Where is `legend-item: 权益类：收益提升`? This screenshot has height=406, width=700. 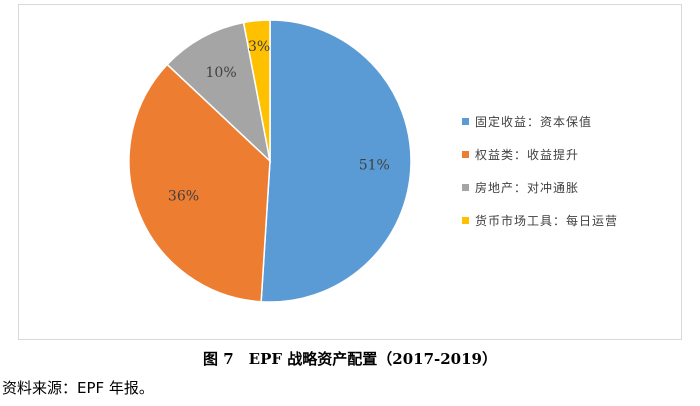 legend-item: 权益类：收益提升 is located at coordinates (540, 154).